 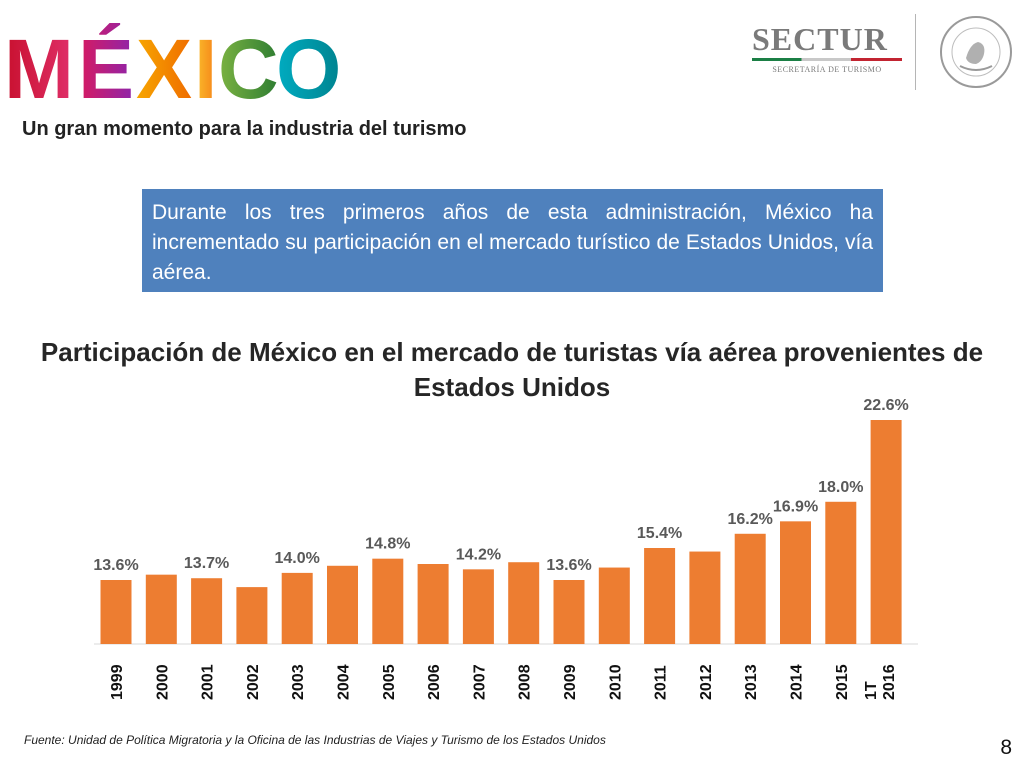 I want to click on bar-2001, so click(x=207, y=611).